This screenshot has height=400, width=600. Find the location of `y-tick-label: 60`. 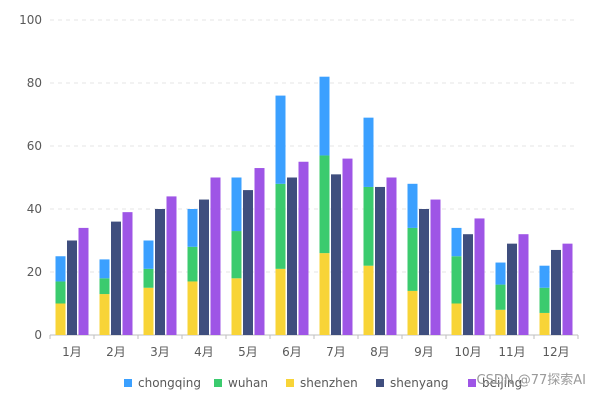

y-tick-label: 60 is located at coordinates (34, 146).